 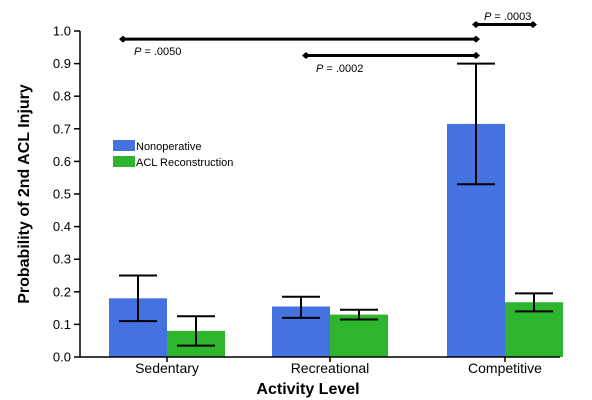 What do you see at coordinates (62, 96) in the screenshot?
I see `y-tick-label: 0.8` at bounding box center [62, 96].